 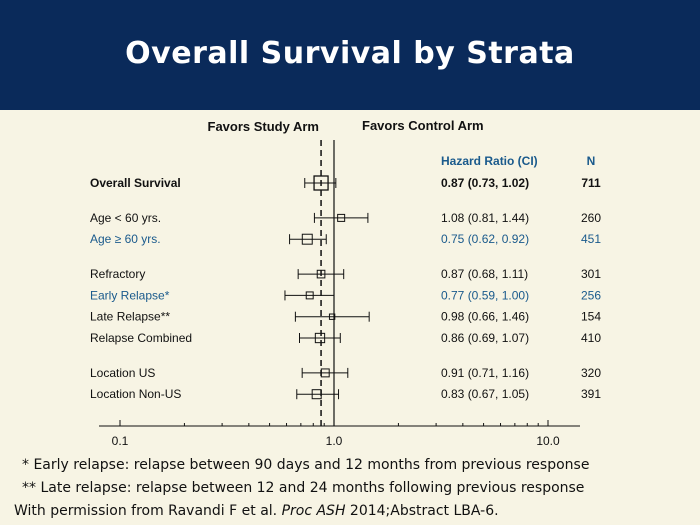 What do you see at coordinates (125, 239) in the screenshot?
I see `row-label: Age ≥ 60 yrs.` at bounding box center [125, 239].